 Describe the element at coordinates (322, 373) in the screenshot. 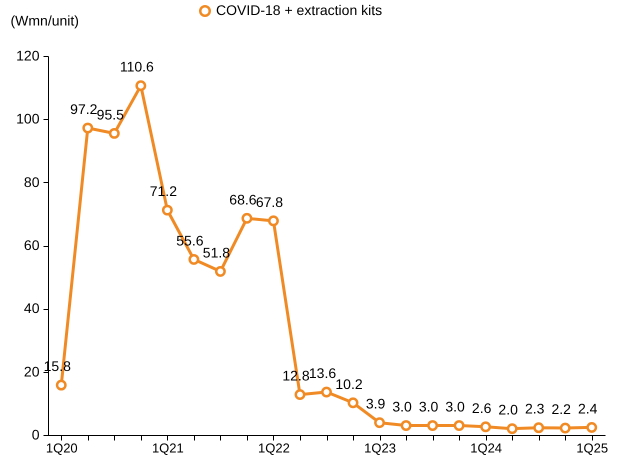

I see `data-label: 13.6` at that location.